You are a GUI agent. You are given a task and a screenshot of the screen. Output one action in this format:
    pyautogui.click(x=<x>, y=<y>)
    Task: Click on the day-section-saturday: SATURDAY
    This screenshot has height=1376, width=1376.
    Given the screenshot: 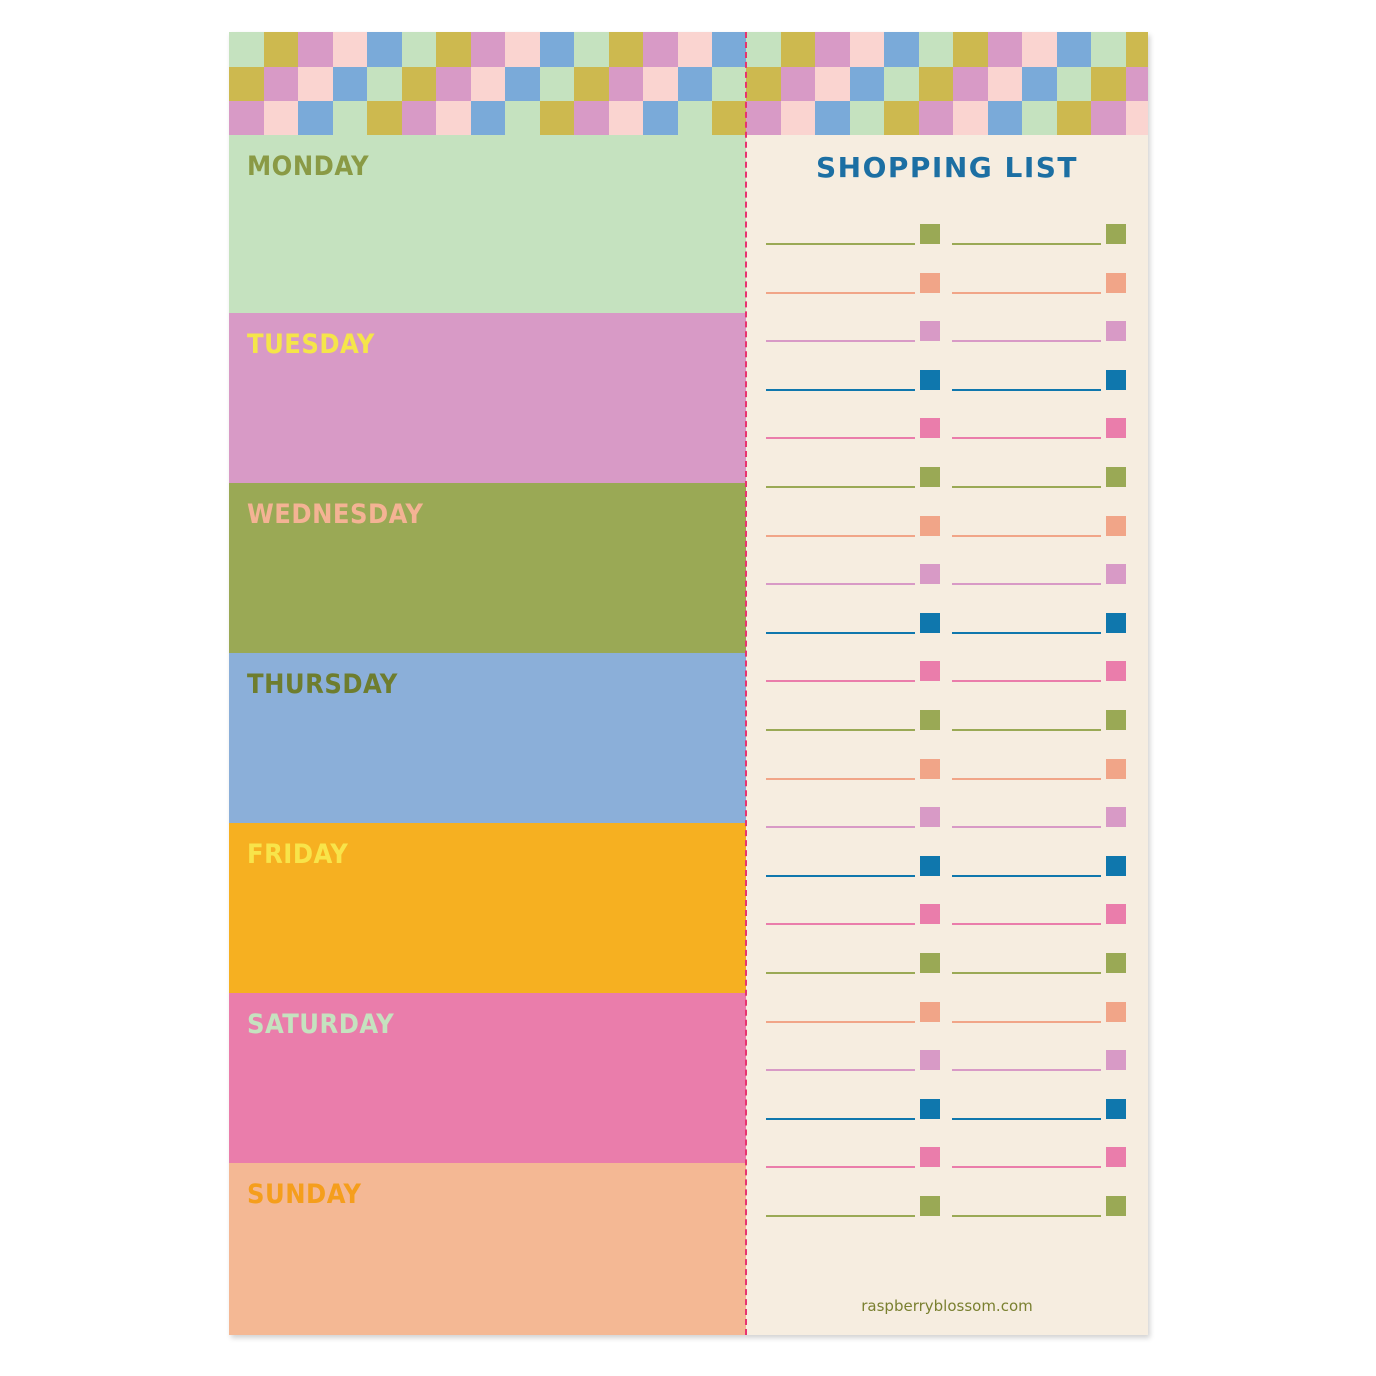 What is the action you would take?
    pyautogui.click(x=487, y=1078)
    